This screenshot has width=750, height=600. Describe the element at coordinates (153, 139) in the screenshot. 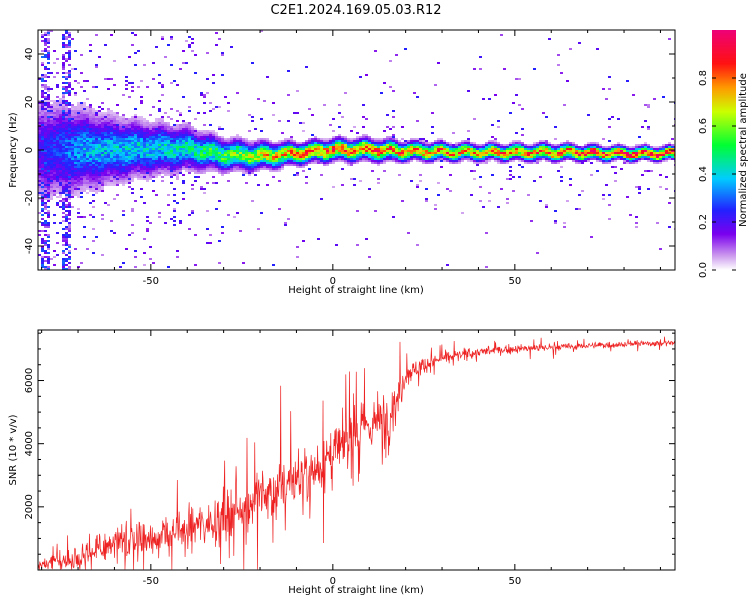

I see `heatmap-cell-1987` at that location.